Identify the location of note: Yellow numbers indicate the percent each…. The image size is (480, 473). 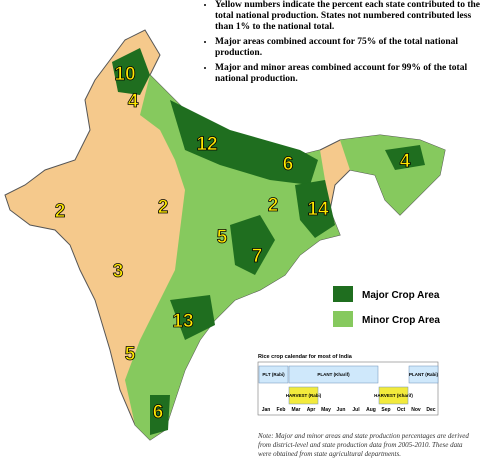
(347, 16).